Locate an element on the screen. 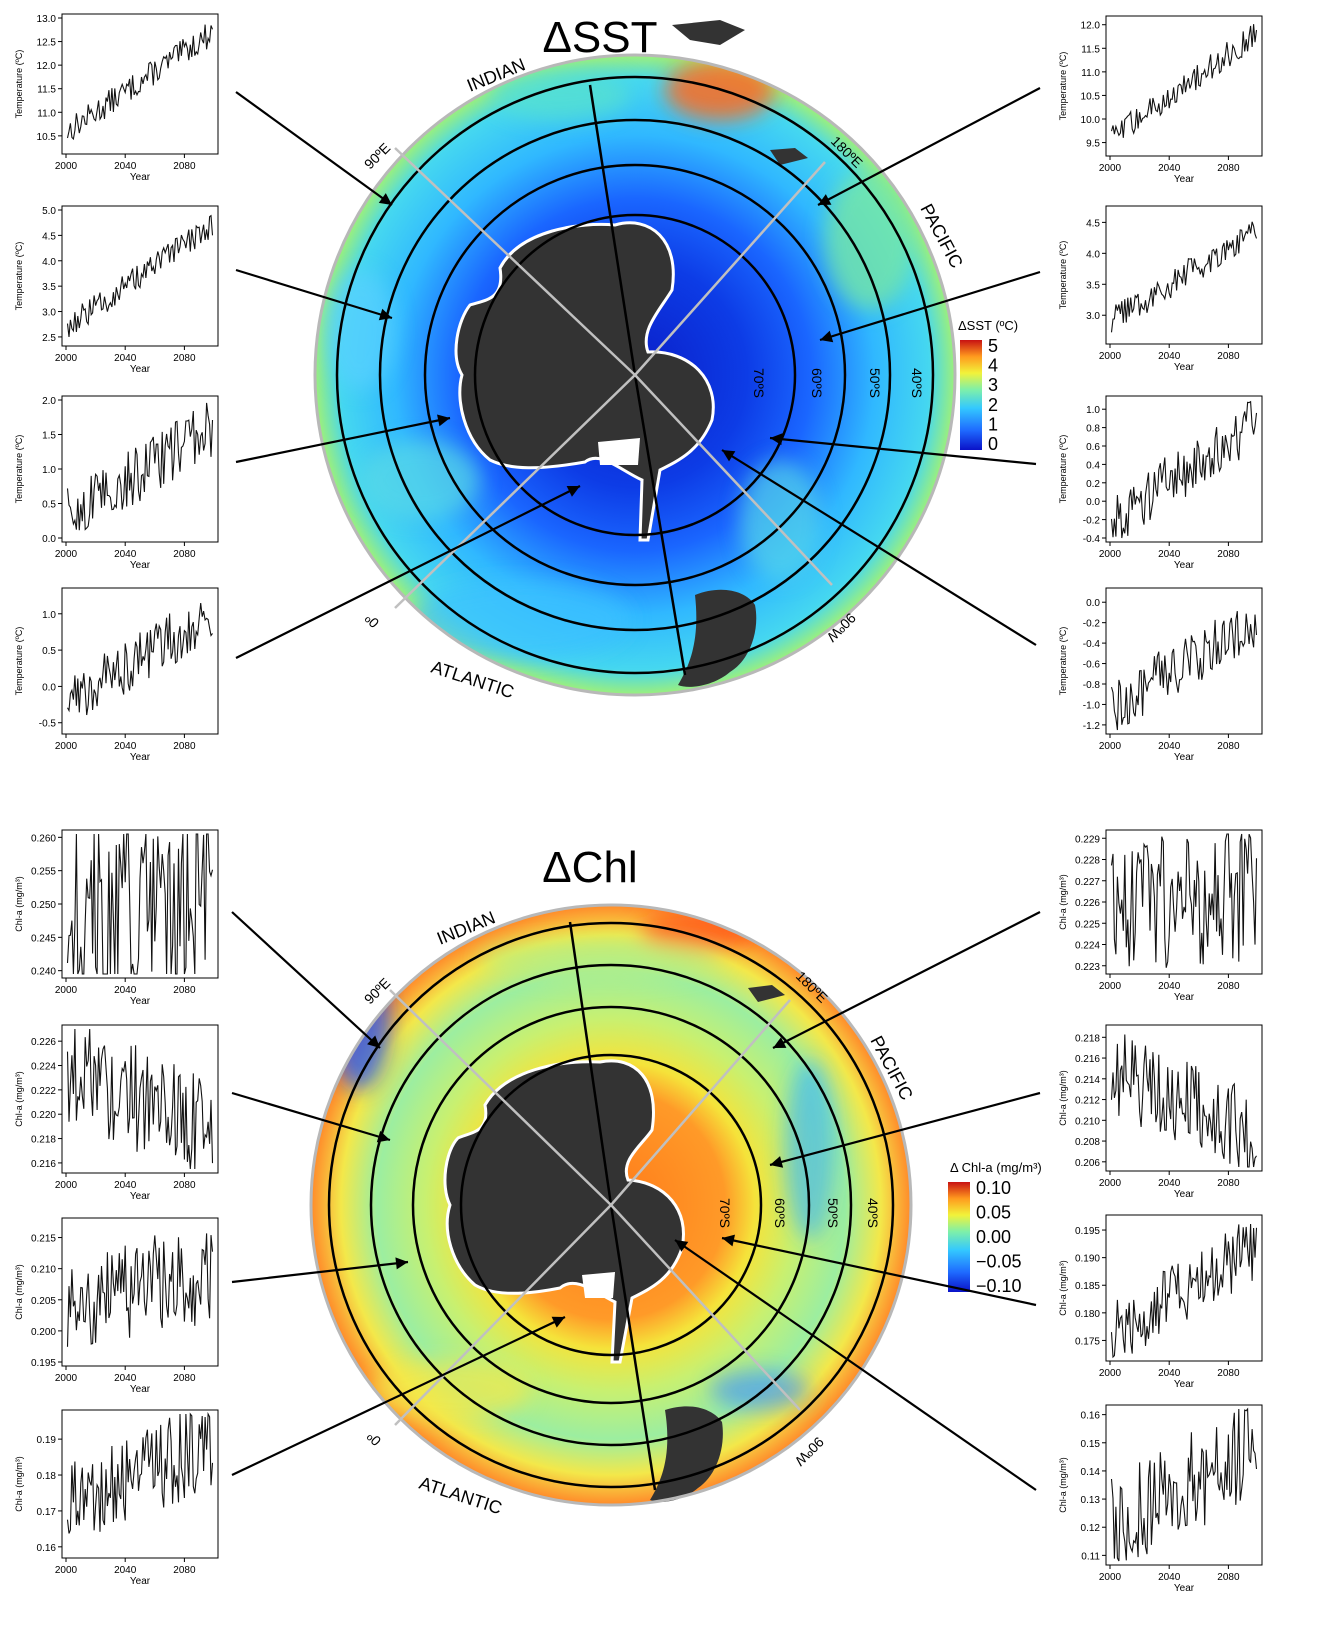 The height and width of the screenshot is (1649, 1341). chl-left-1-xtick-label: 2000 is located at coordinates (66, 990).